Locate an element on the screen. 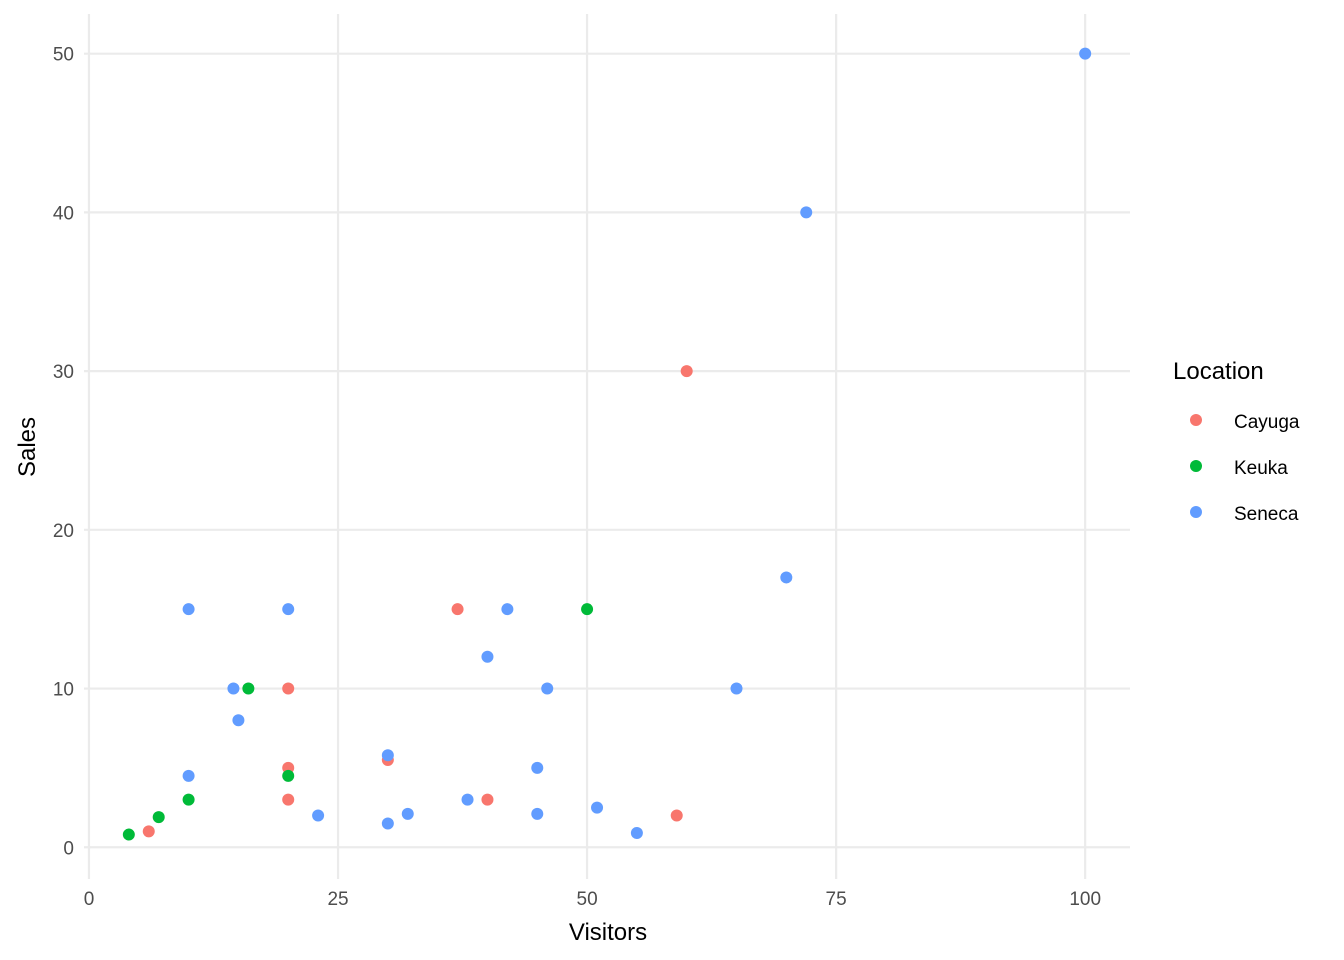 The height and width of the screenshot is (960, 1344). x-tick-label: 75 is located at coordinates (836, 899).